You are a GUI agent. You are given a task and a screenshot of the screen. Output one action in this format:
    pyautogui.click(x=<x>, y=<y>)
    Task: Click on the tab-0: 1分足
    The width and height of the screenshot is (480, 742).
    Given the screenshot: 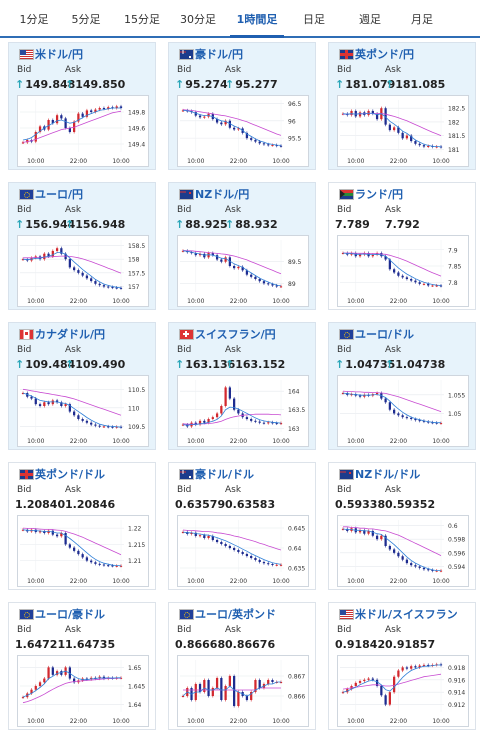 What is the action you would take?
    pyautogui.click(x=34, y=19)
    